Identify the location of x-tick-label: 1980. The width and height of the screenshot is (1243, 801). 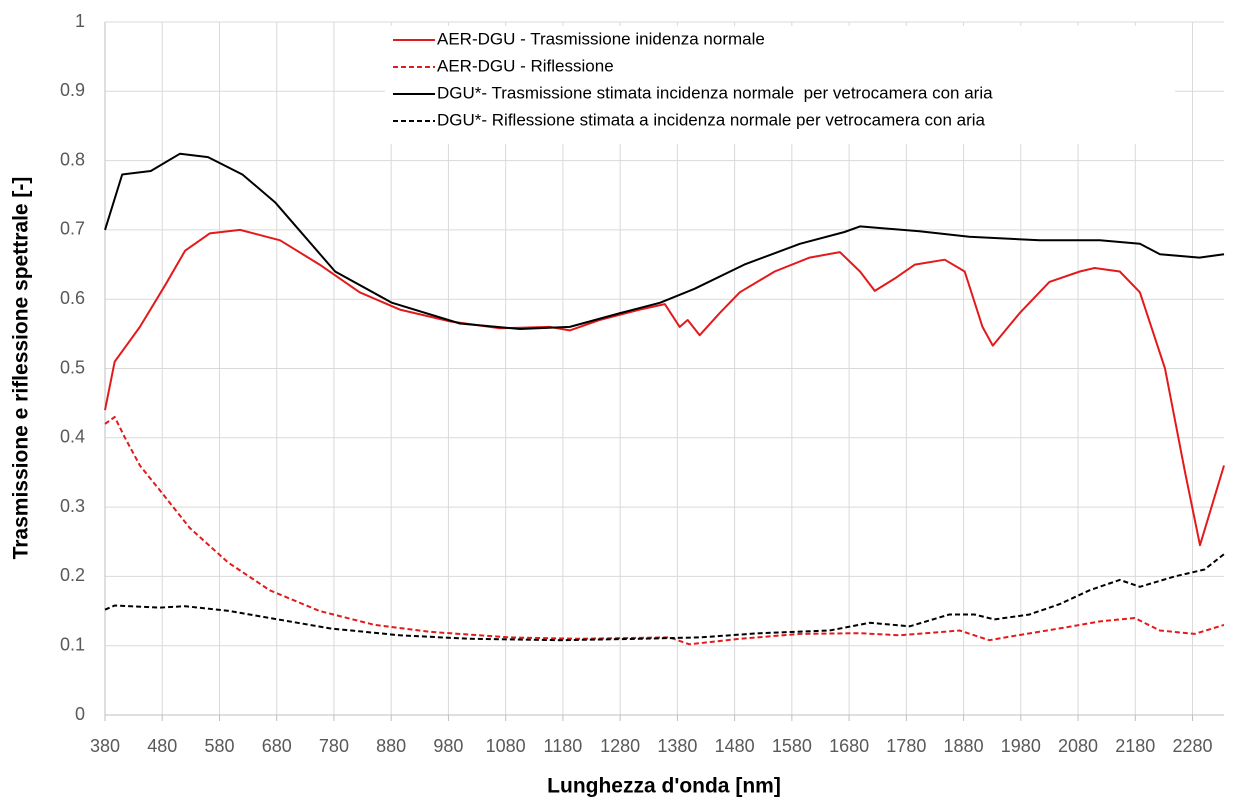
(1021, 746).